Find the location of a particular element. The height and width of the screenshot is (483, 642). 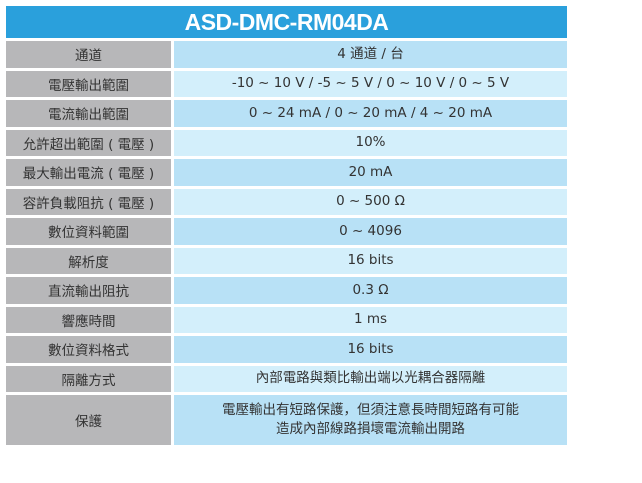

spec-value: 0 ~ 500 Ω is located at coordinates (370, 201).